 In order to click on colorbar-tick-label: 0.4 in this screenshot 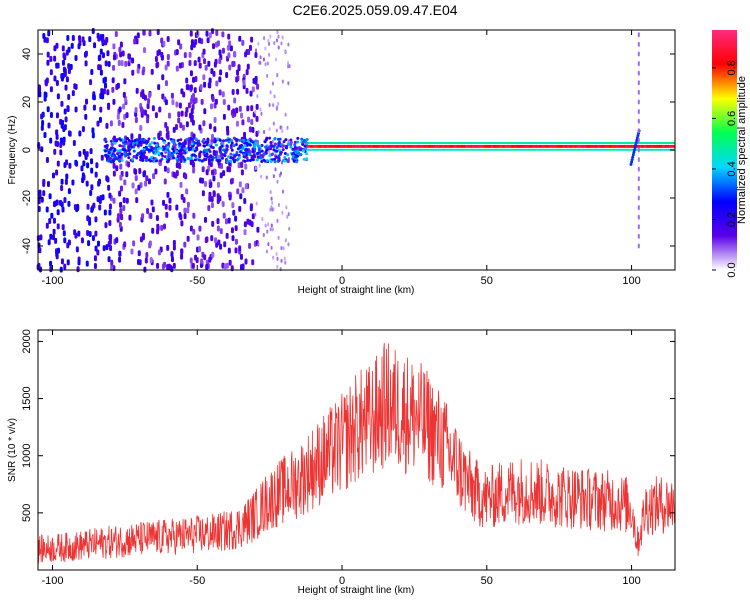, I will do `click(732, 168)`.